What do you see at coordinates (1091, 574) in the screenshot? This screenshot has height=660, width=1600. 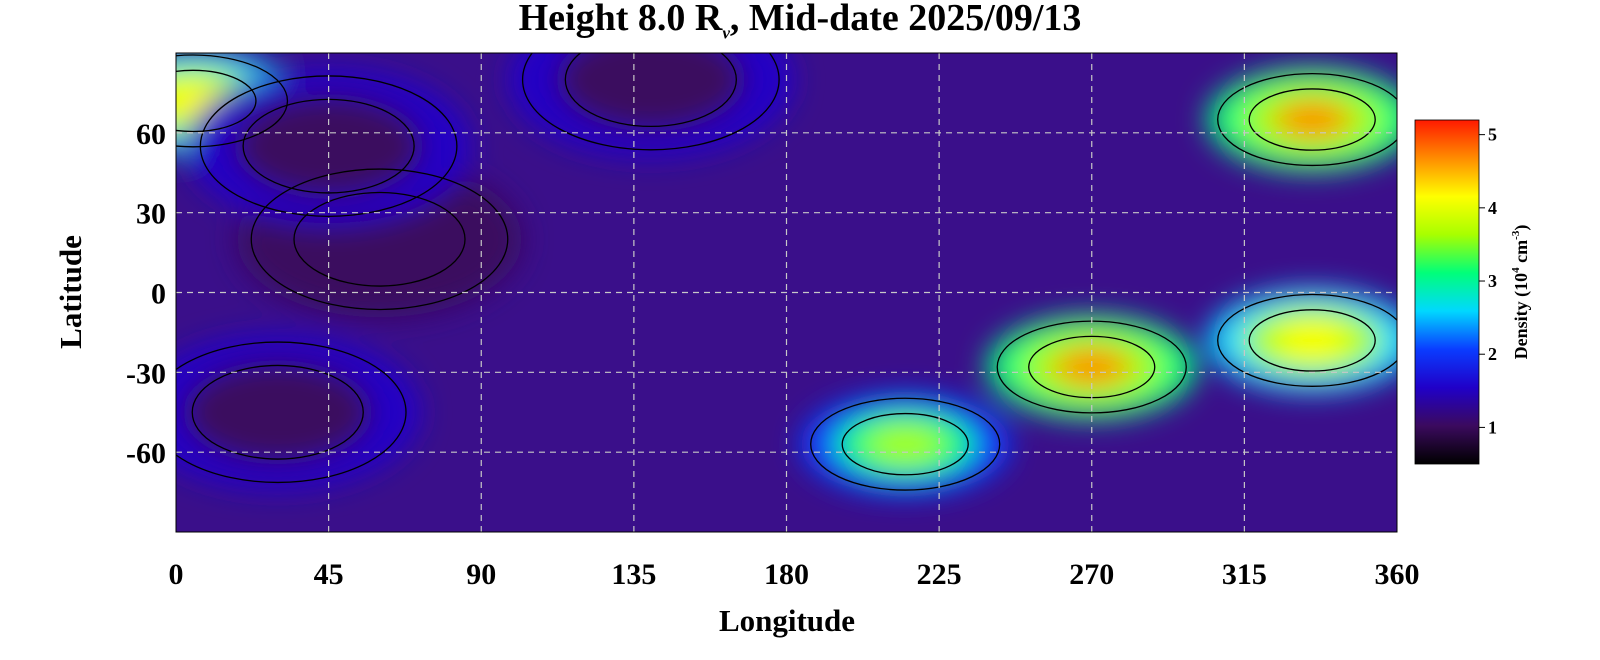 I see `x-tick-label: 270` at bounding box center [1091, 574].